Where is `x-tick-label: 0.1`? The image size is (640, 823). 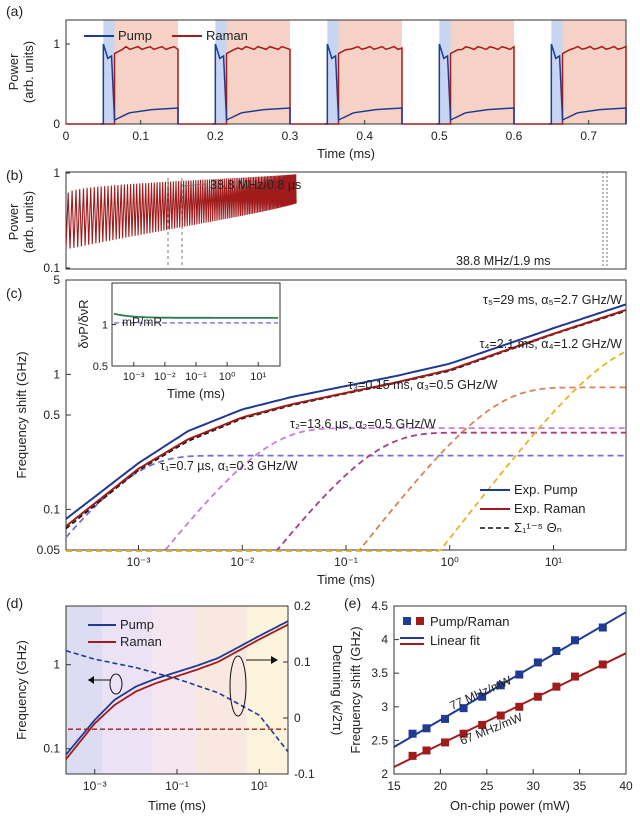
x-tick-label: 0.1 is located at coordinates (140, 136).